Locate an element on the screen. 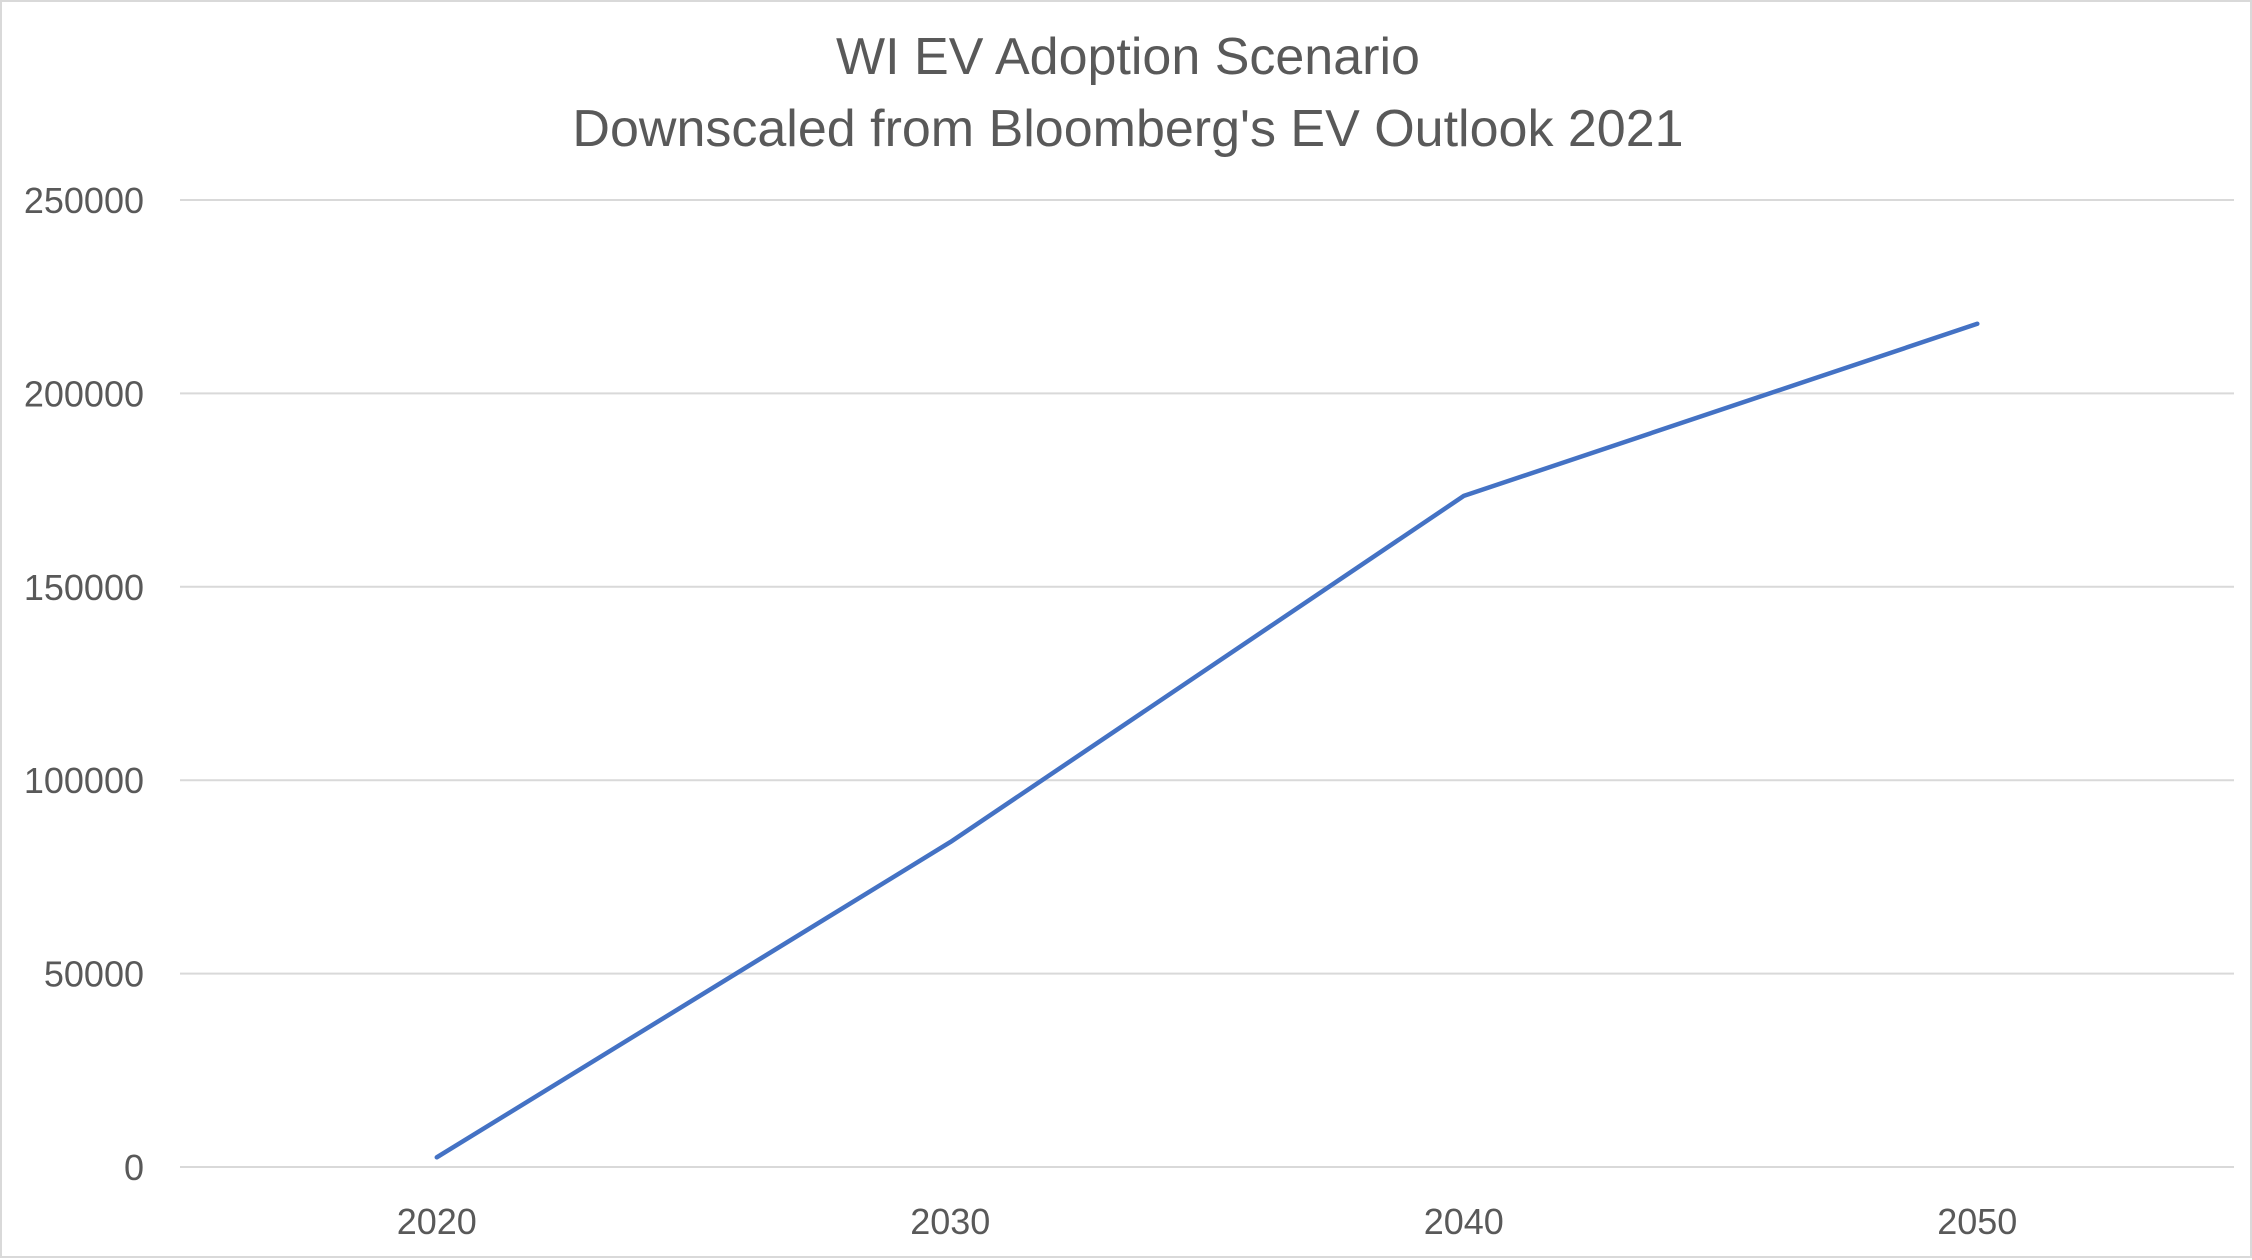 The width and height of the screenshot is (2252, 1260). x-tick-label: 2040 is located at coordinates (1464, 1221).